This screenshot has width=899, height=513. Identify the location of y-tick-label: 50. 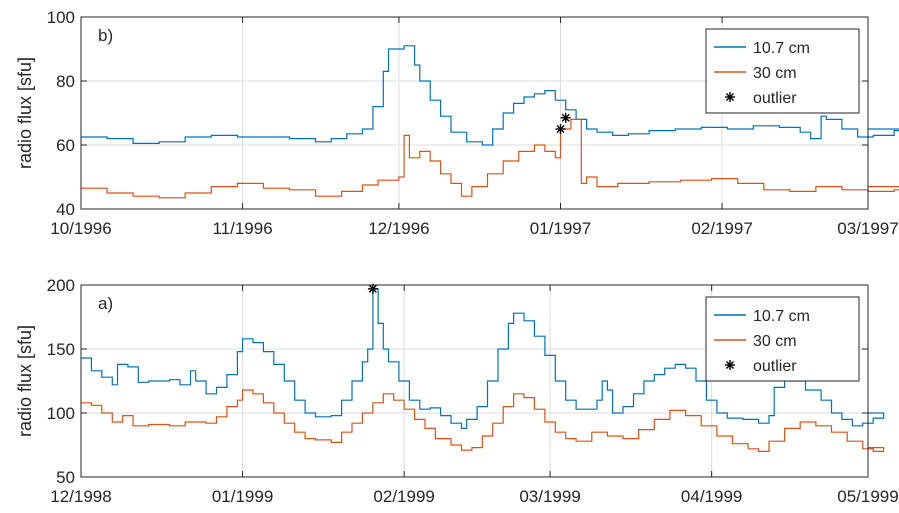
(65, 477).